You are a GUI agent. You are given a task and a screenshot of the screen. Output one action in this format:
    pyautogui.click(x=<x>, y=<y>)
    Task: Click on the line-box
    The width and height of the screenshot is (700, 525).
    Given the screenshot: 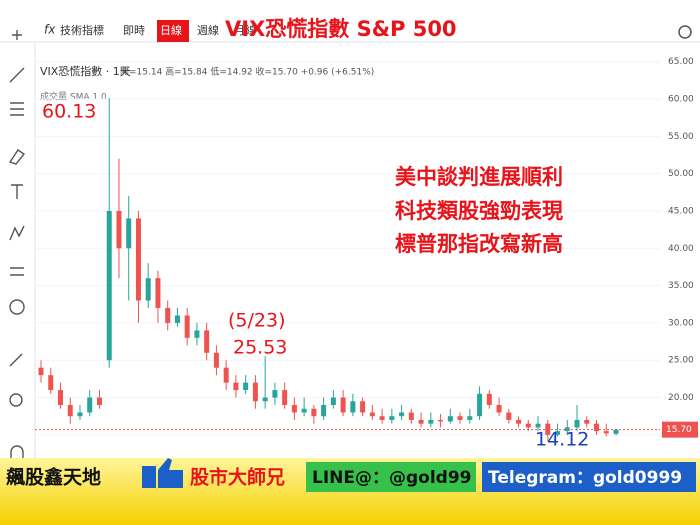 What is the action you would take?
    pyautogui.click(x=391, y=477)
    